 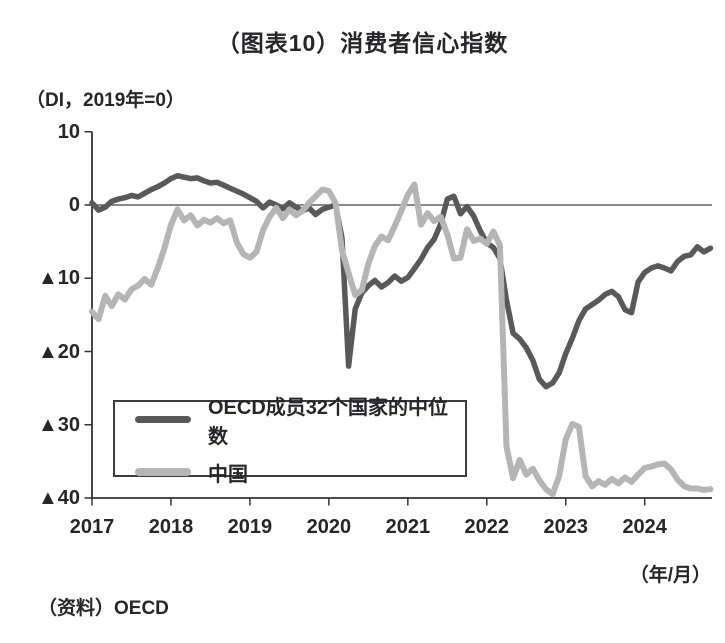 I want to click on x-axis-unit-label: （年/月）, so click(x=670, y=575).